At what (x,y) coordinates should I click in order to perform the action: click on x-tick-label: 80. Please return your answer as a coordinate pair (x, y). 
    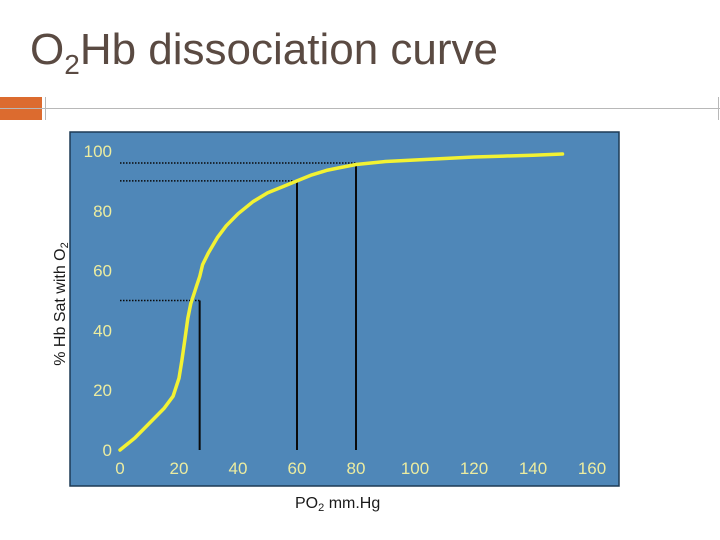
    Looking at the image, I should click on (356, 468).